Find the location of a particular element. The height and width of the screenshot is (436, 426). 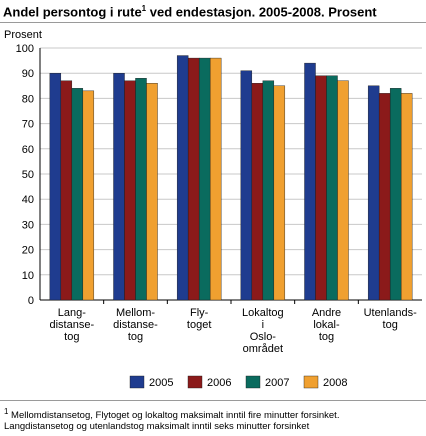

title-main: Andel persontog i rute is located at coordinates (72, 12).